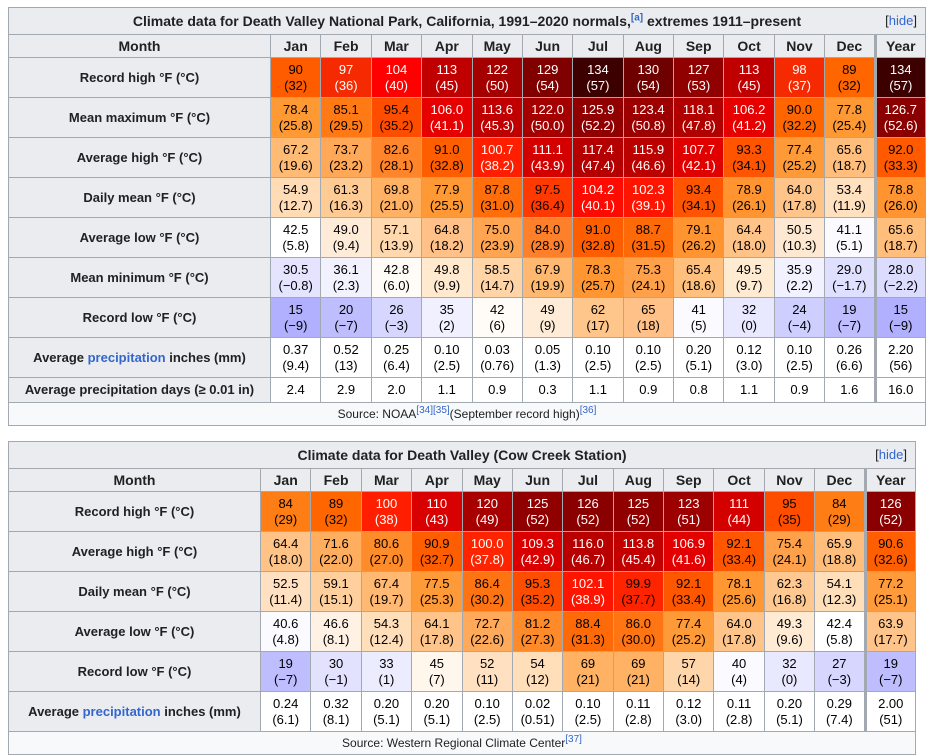  I want to click on value-cell: 125.9 (52.2), so click(598, 117).